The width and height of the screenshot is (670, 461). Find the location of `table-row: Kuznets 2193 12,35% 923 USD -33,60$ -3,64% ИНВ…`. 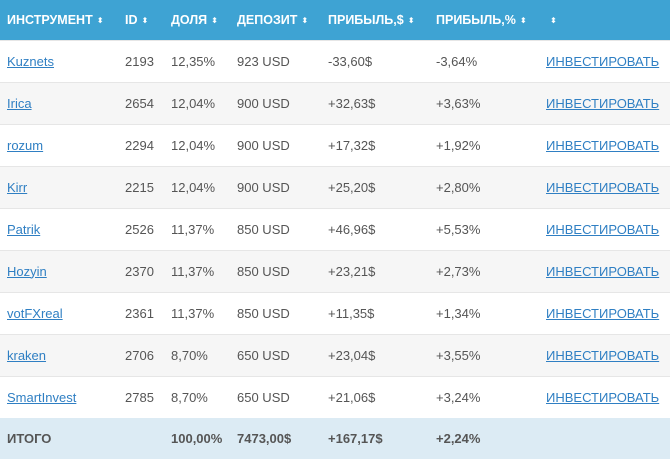

table-row: Kuznets 2193 12,35% 923 USD -33,60$ -3,64% ИНВ… is located at coordinates (335, 61).